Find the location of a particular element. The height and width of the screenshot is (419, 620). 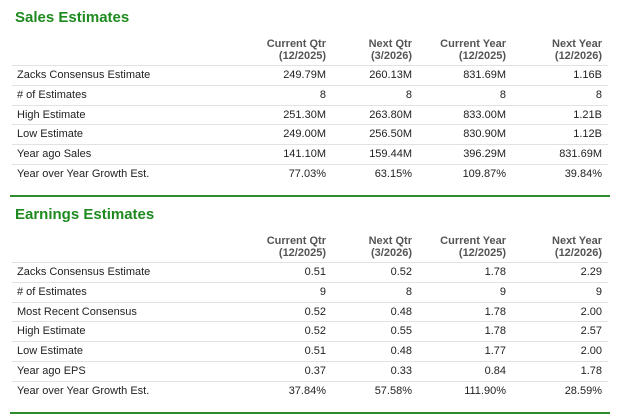

row-label: Most Recent Consensus is located at coordinates (77, 311).